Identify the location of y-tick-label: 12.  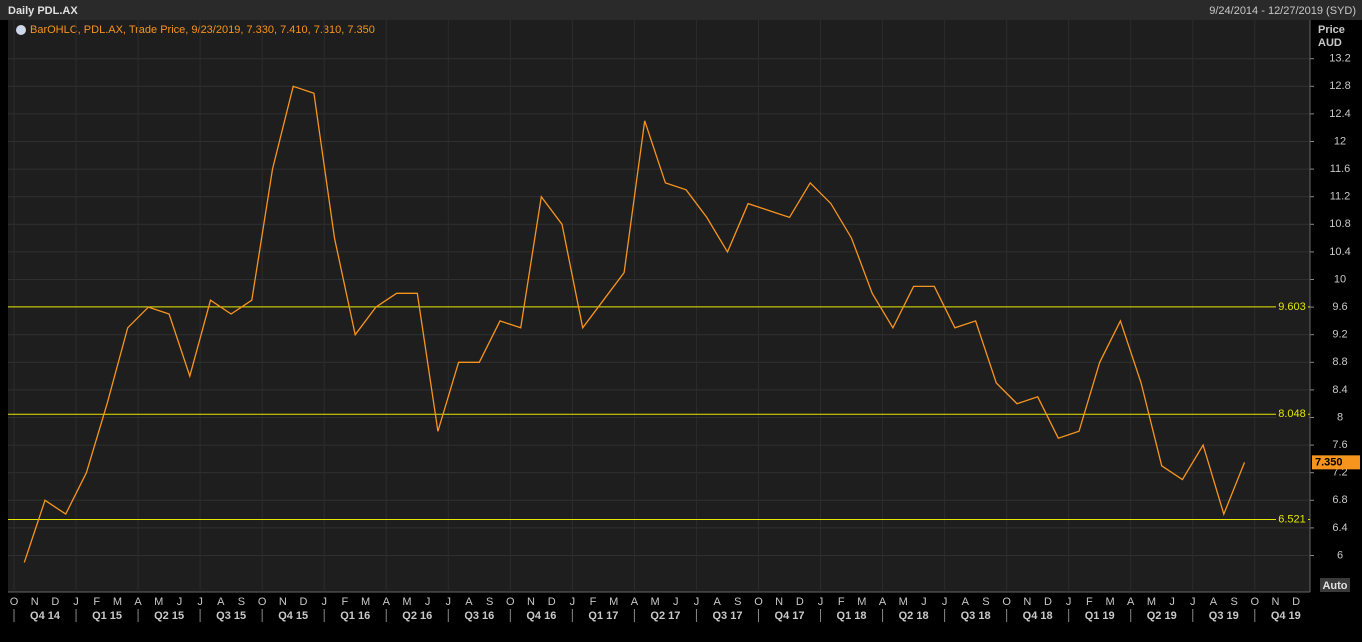
(1340, 141).